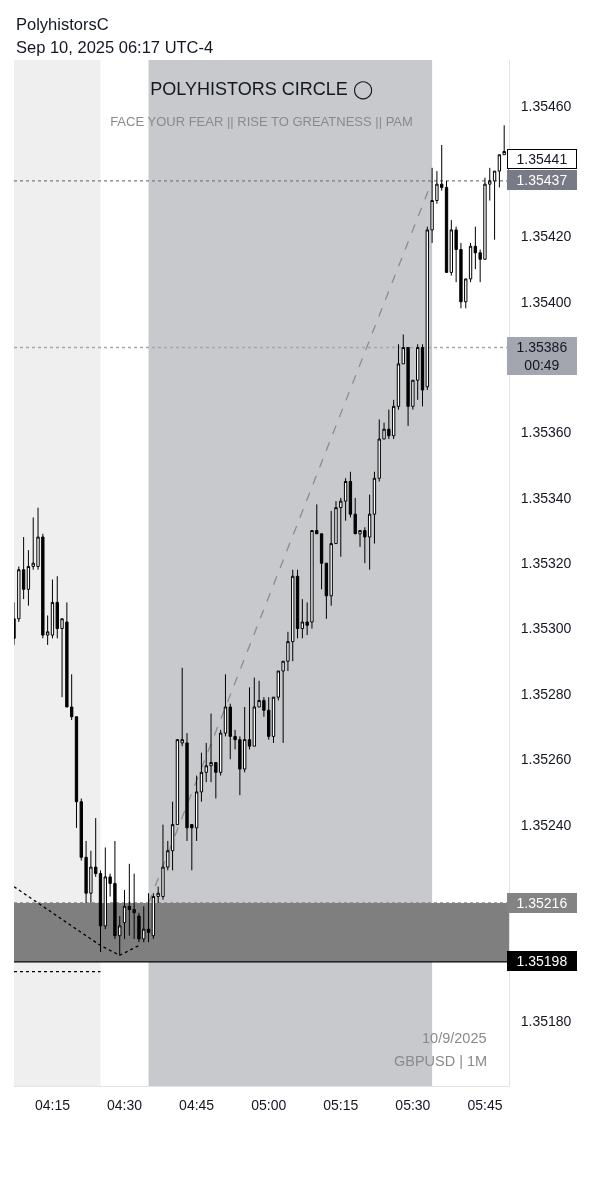 The height and width of the screenshot is (1200, 599). Describe the element at coordinates (542, 961) in the screenshot. I see `ref-line-label: 1.35198` at that location.